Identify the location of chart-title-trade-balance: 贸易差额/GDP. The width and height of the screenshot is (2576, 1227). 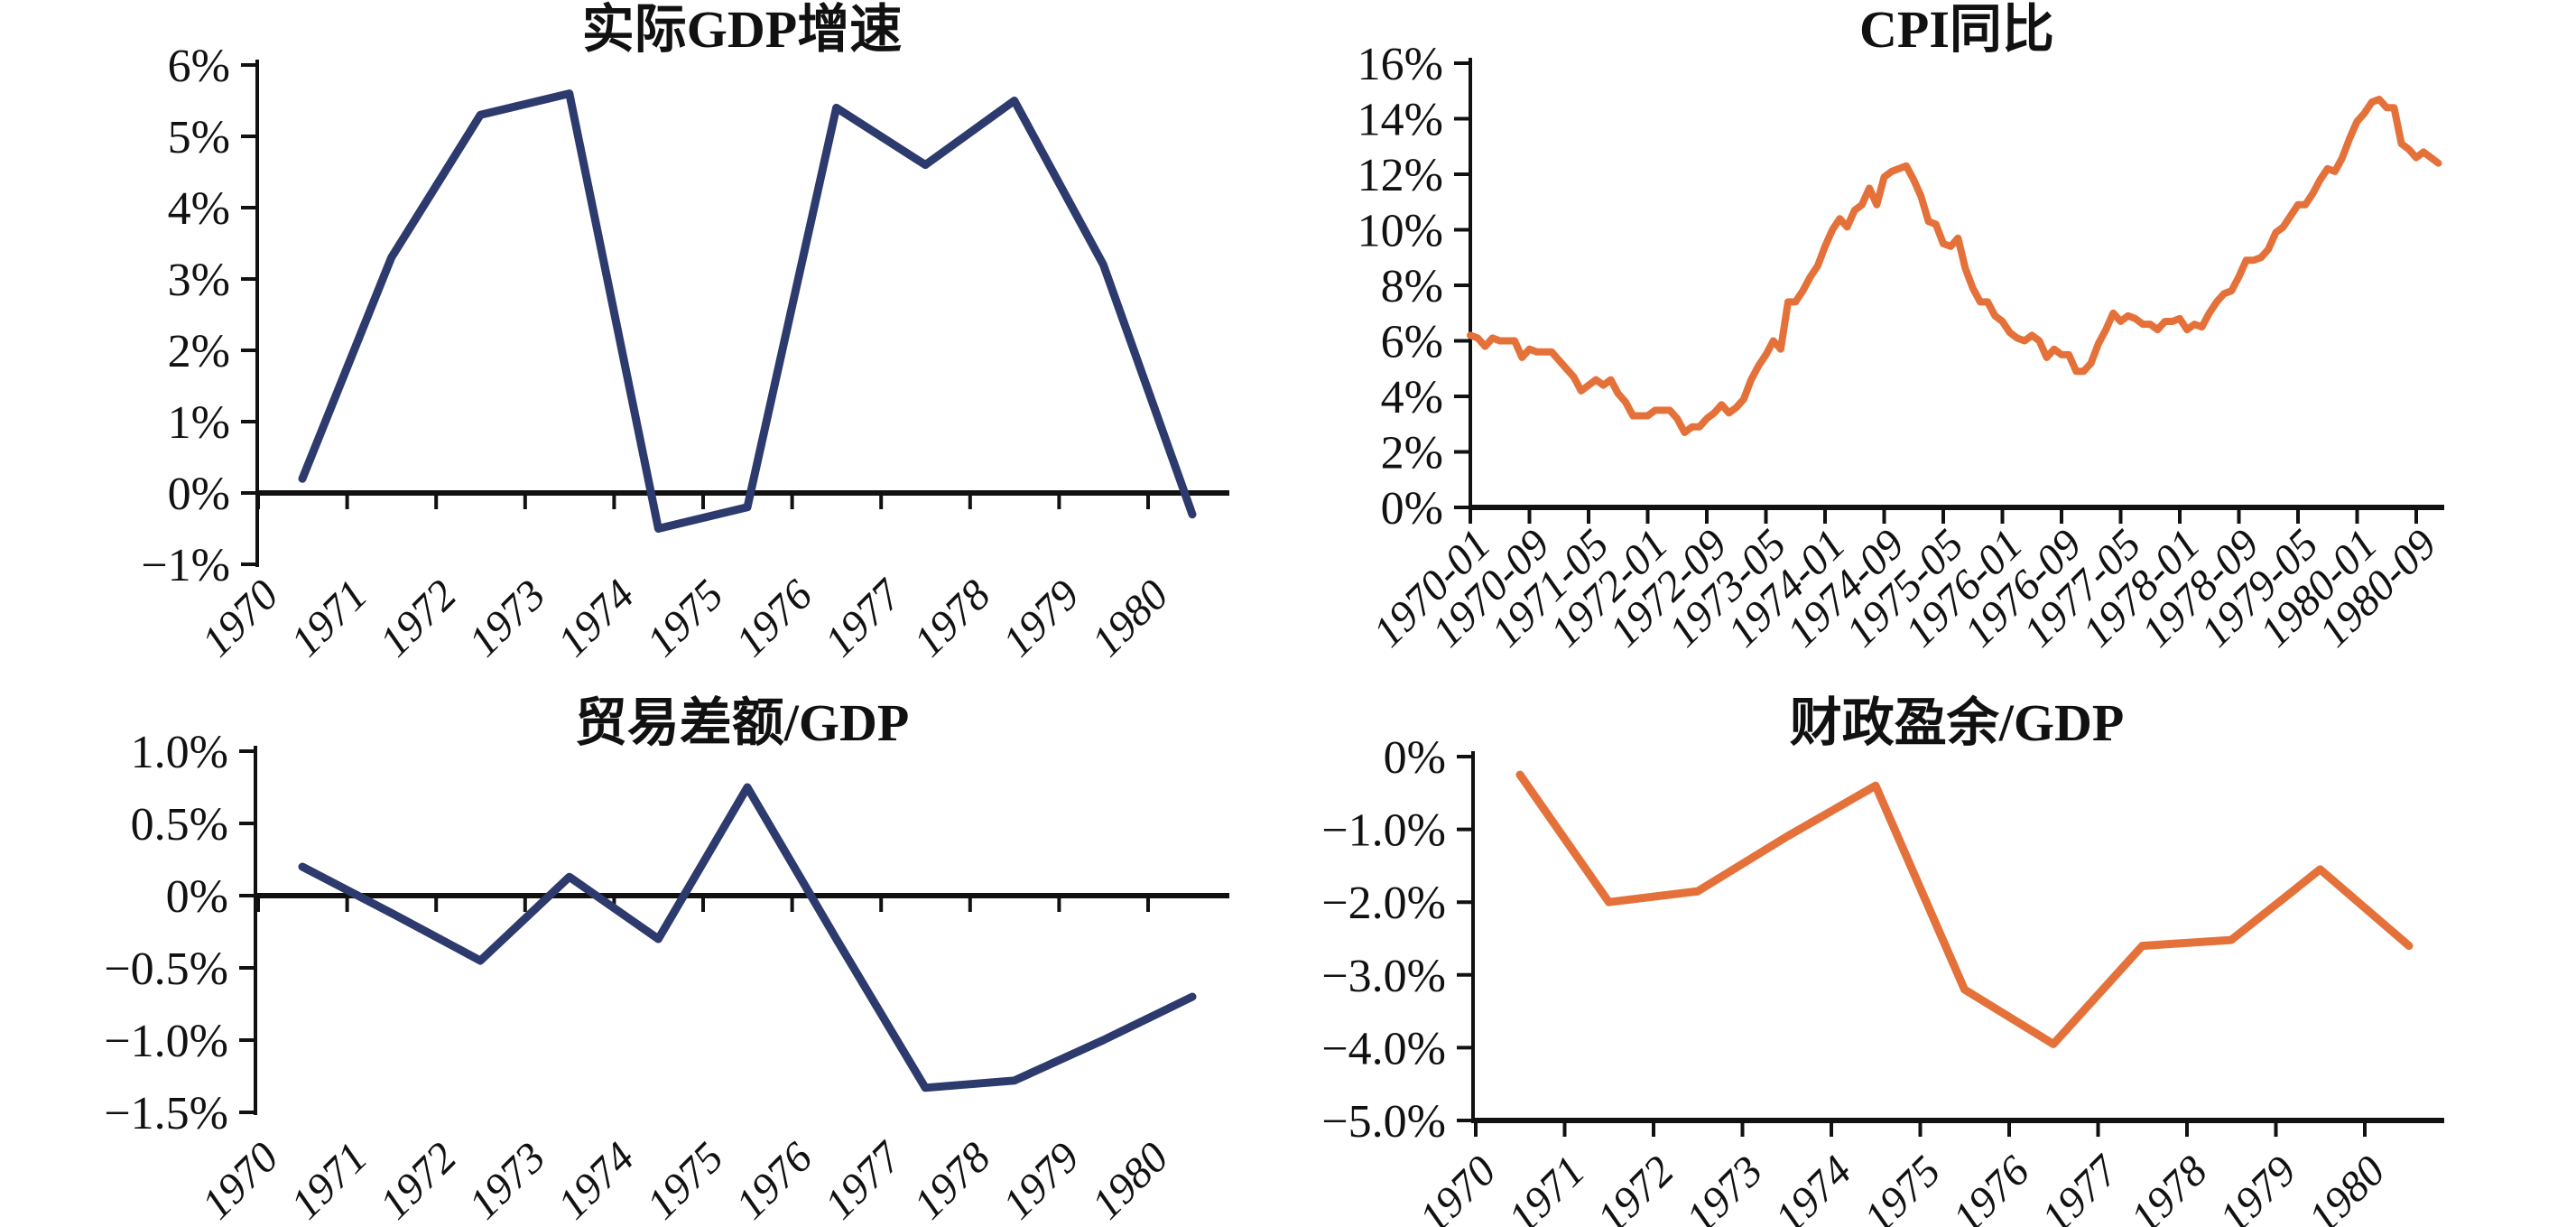
(743, 722).